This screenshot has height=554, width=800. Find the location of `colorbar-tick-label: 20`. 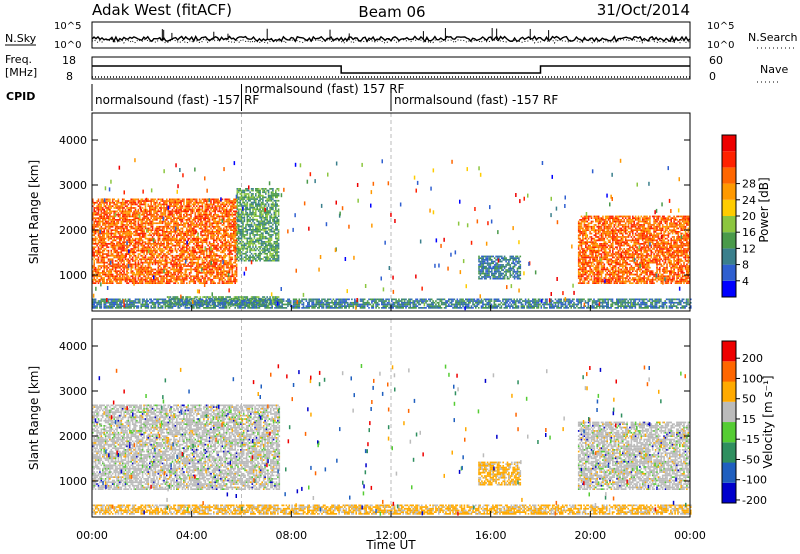

colorbar-tick-label: 20 is located at coordinates (749, 216).